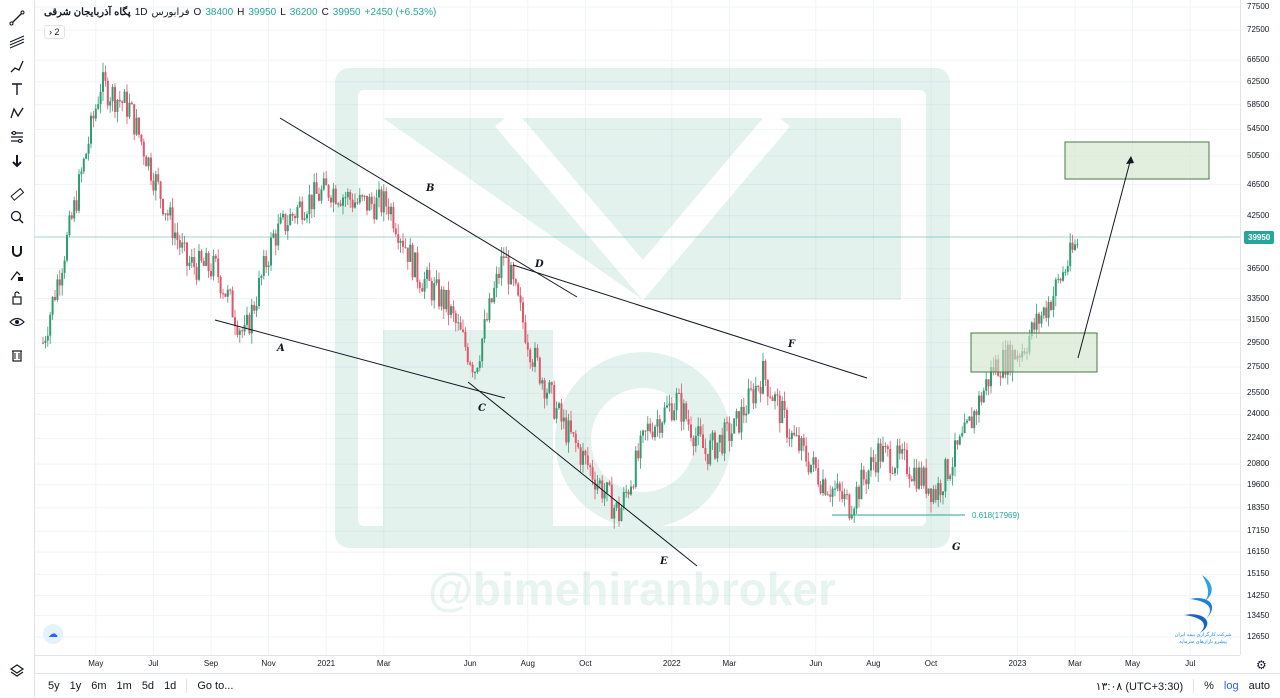  I want to click on percent-toggle: %, so click(1209, 686).